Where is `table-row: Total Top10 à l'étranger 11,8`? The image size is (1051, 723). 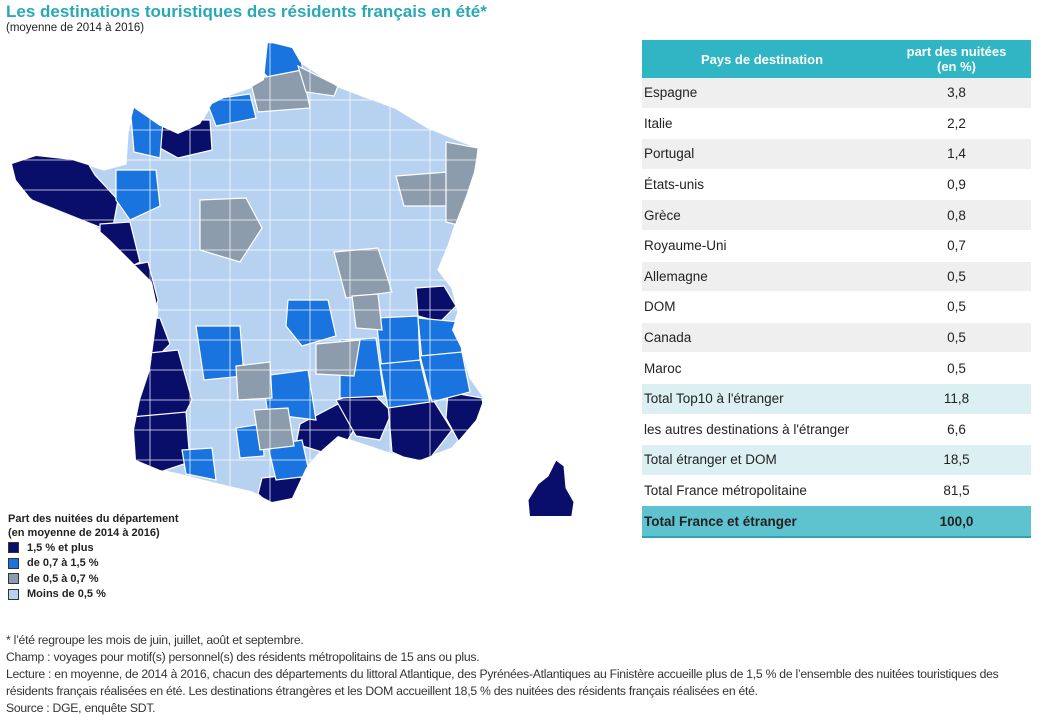
table-row: Total Top10 à l'étranger 11,8 is located at coordinates (836, 399).